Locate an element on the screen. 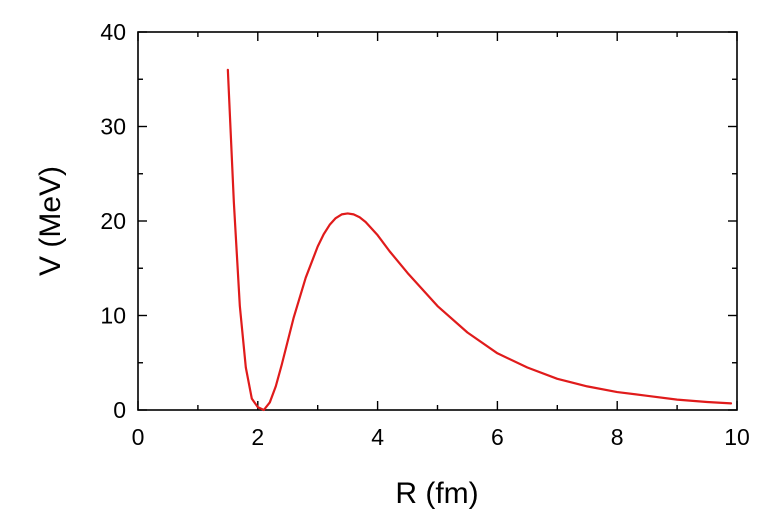  x-tick-label: 4 is located at coordinates (377, 437).